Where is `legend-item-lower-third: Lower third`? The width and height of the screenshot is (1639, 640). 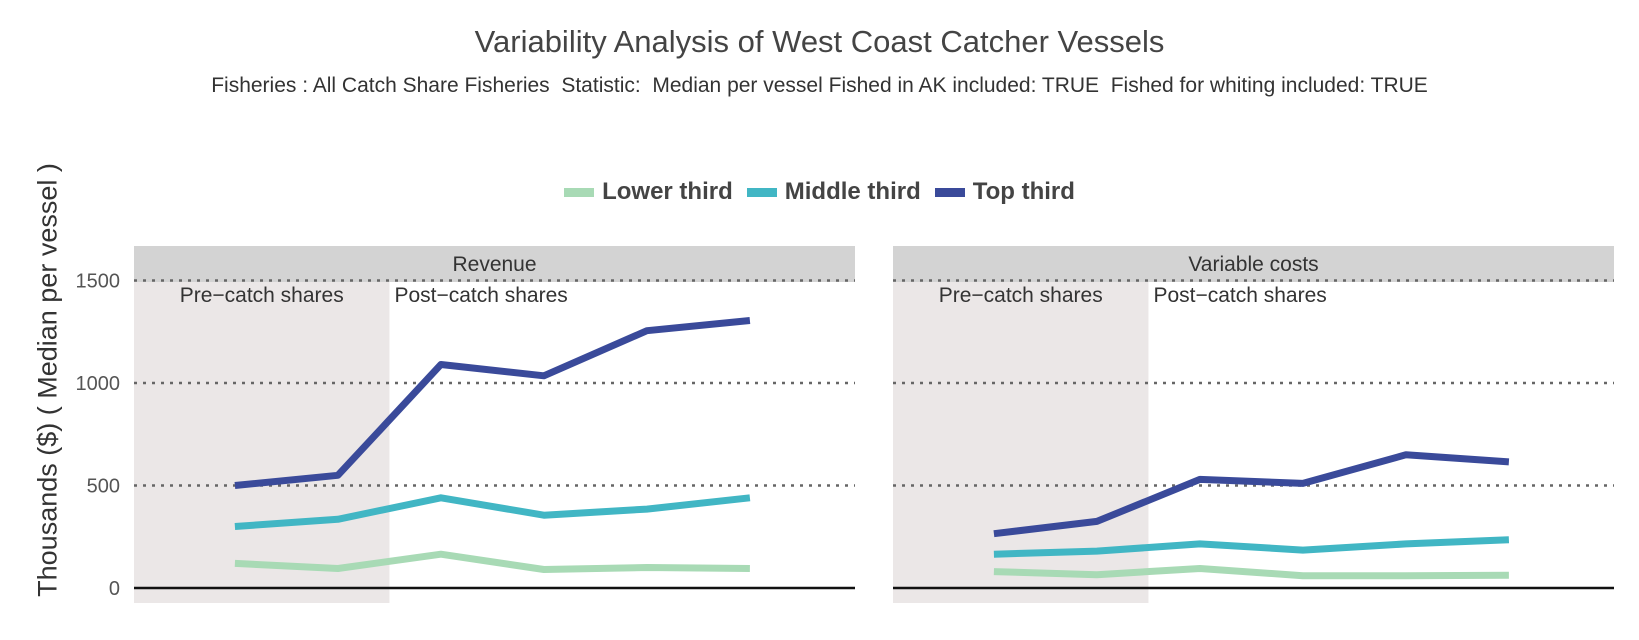 legend-item-lower-third: Lower third is located at coordinates (648, 192).